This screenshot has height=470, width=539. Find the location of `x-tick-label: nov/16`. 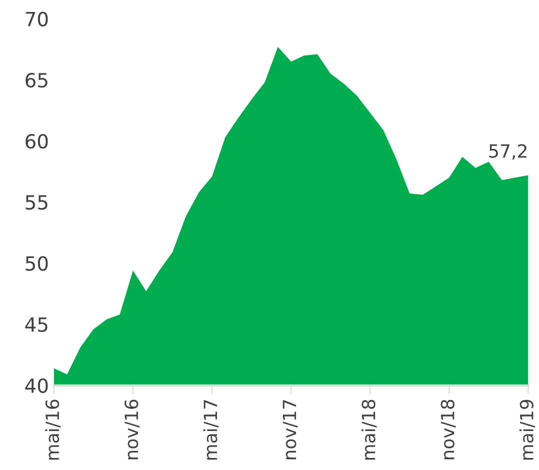

x-tick-label: nov/16 is located at coordinates (132, 430).